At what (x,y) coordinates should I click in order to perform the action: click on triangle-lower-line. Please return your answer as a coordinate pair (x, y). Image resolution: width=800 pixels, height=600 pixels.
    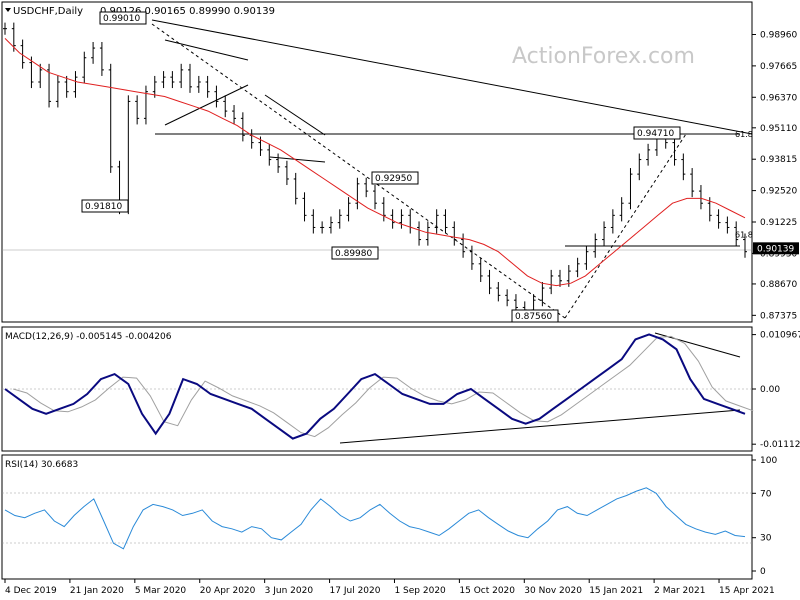
    Looking at the image, I should click on (206, 105).